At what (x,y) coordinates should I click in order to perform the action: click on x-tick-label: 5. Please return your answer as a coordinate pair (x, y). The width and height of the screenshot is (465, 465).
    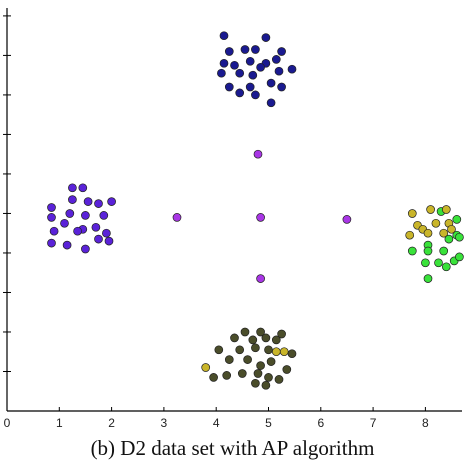
    Looking at the image, I should click on (268, 423).